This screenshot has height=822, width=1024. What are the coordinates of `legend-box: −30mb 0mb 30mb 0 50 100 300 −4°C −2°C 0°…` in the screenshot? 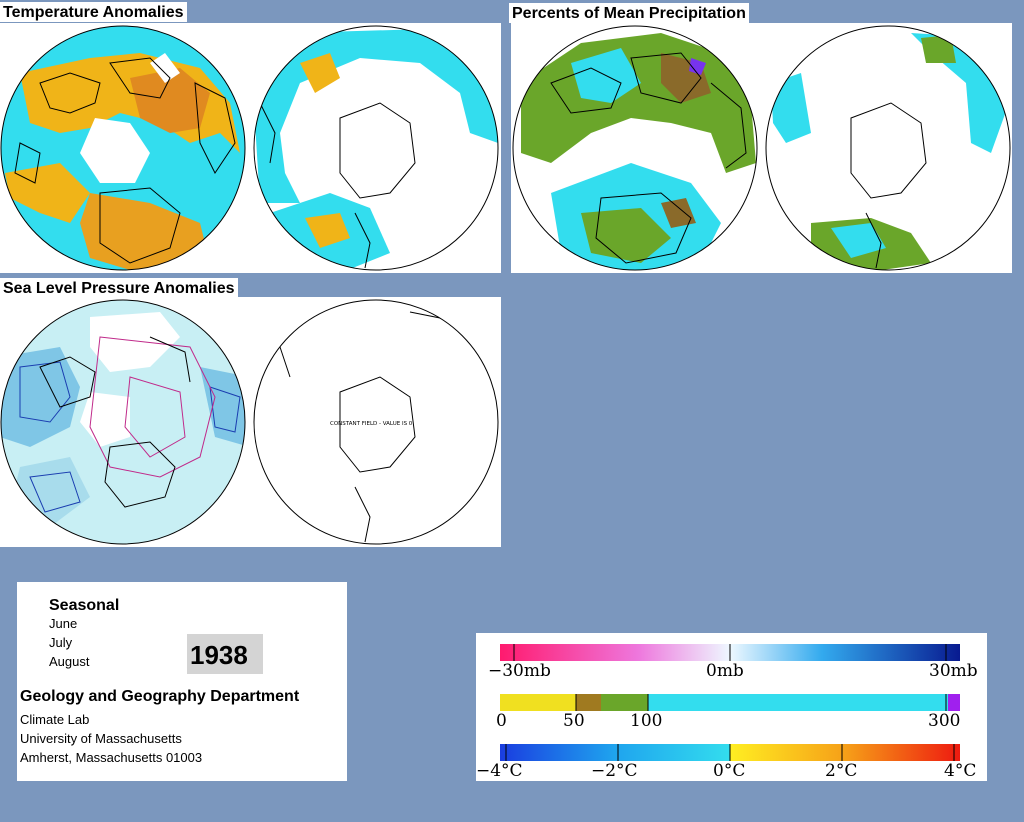 It's located at (731, 707).